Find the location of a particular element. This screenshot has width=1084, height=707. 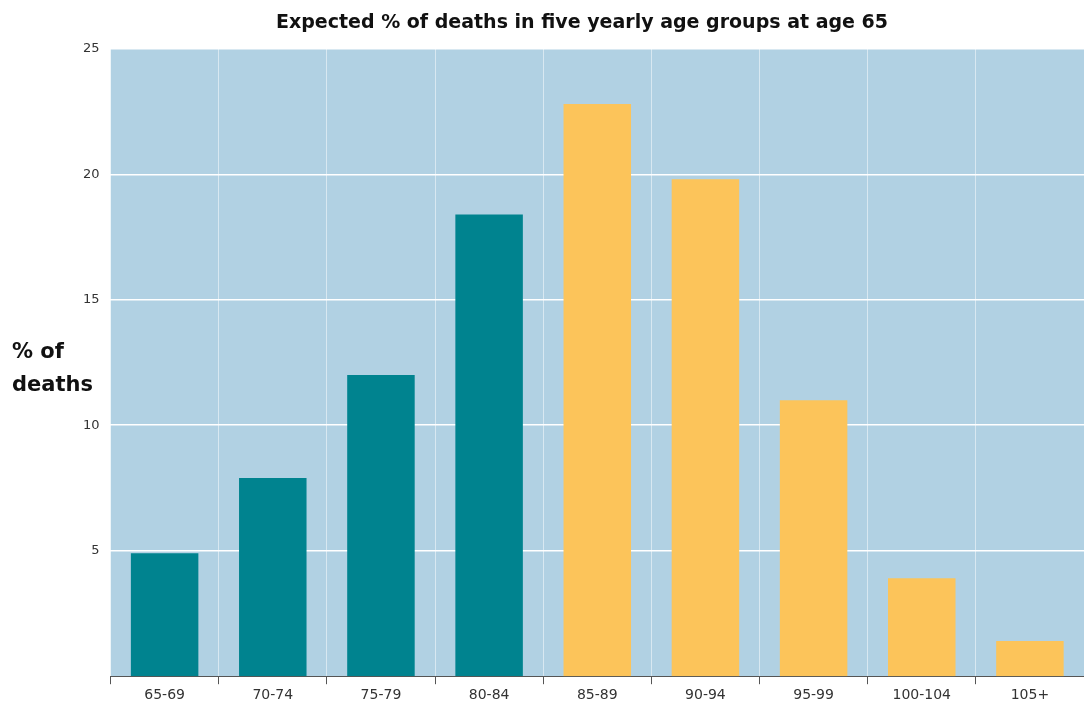

x-tick-label: 90-94 is located at coordinates (705, 694).